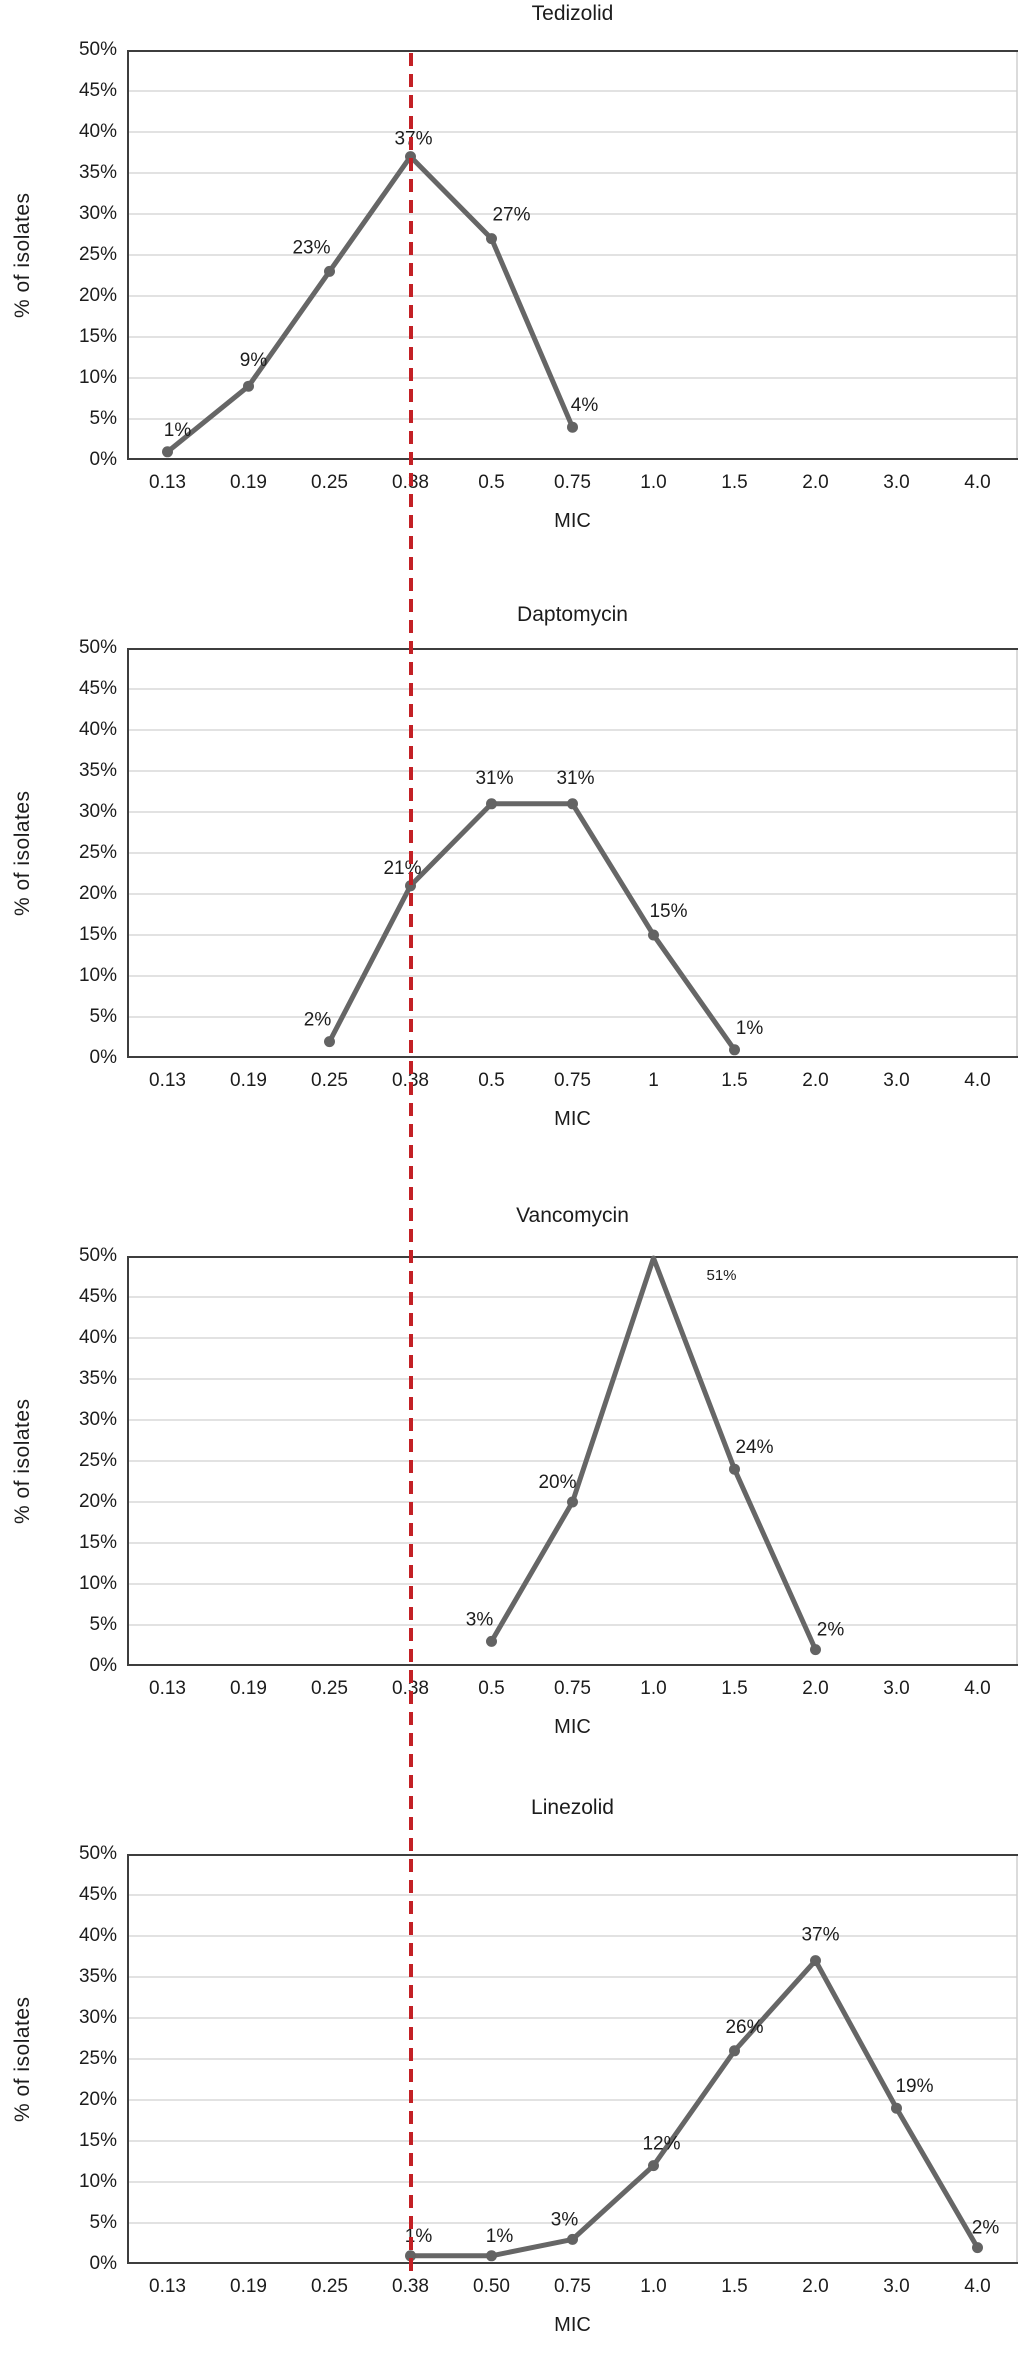 Image resolution: width=1024 pixels, height=2366 pixels. I want to click on data-point-label: 20%, so click(557, 1482).